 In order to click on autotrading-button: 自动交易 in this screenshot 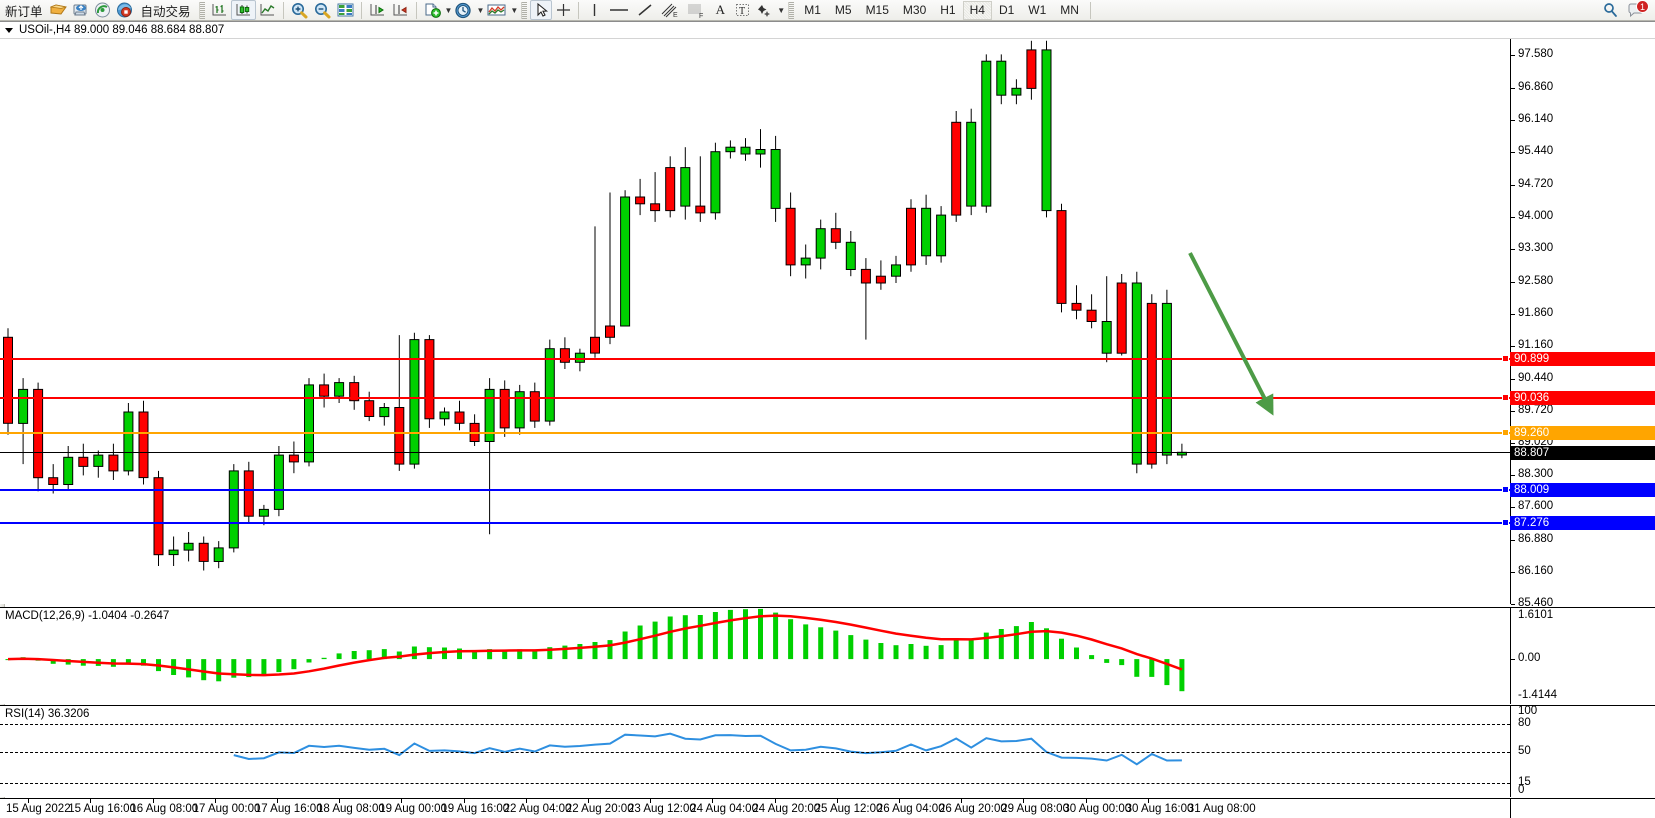, I will do `click(165, 11)`.